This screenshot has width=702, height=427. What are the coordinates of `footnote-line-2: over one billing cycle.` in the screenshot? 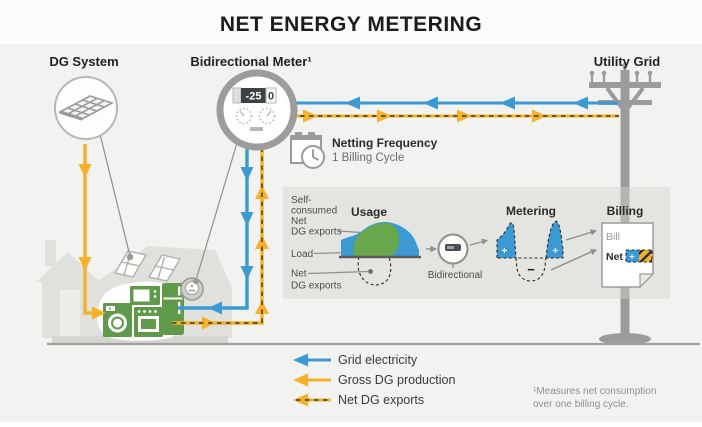 It's located at (581, 404).